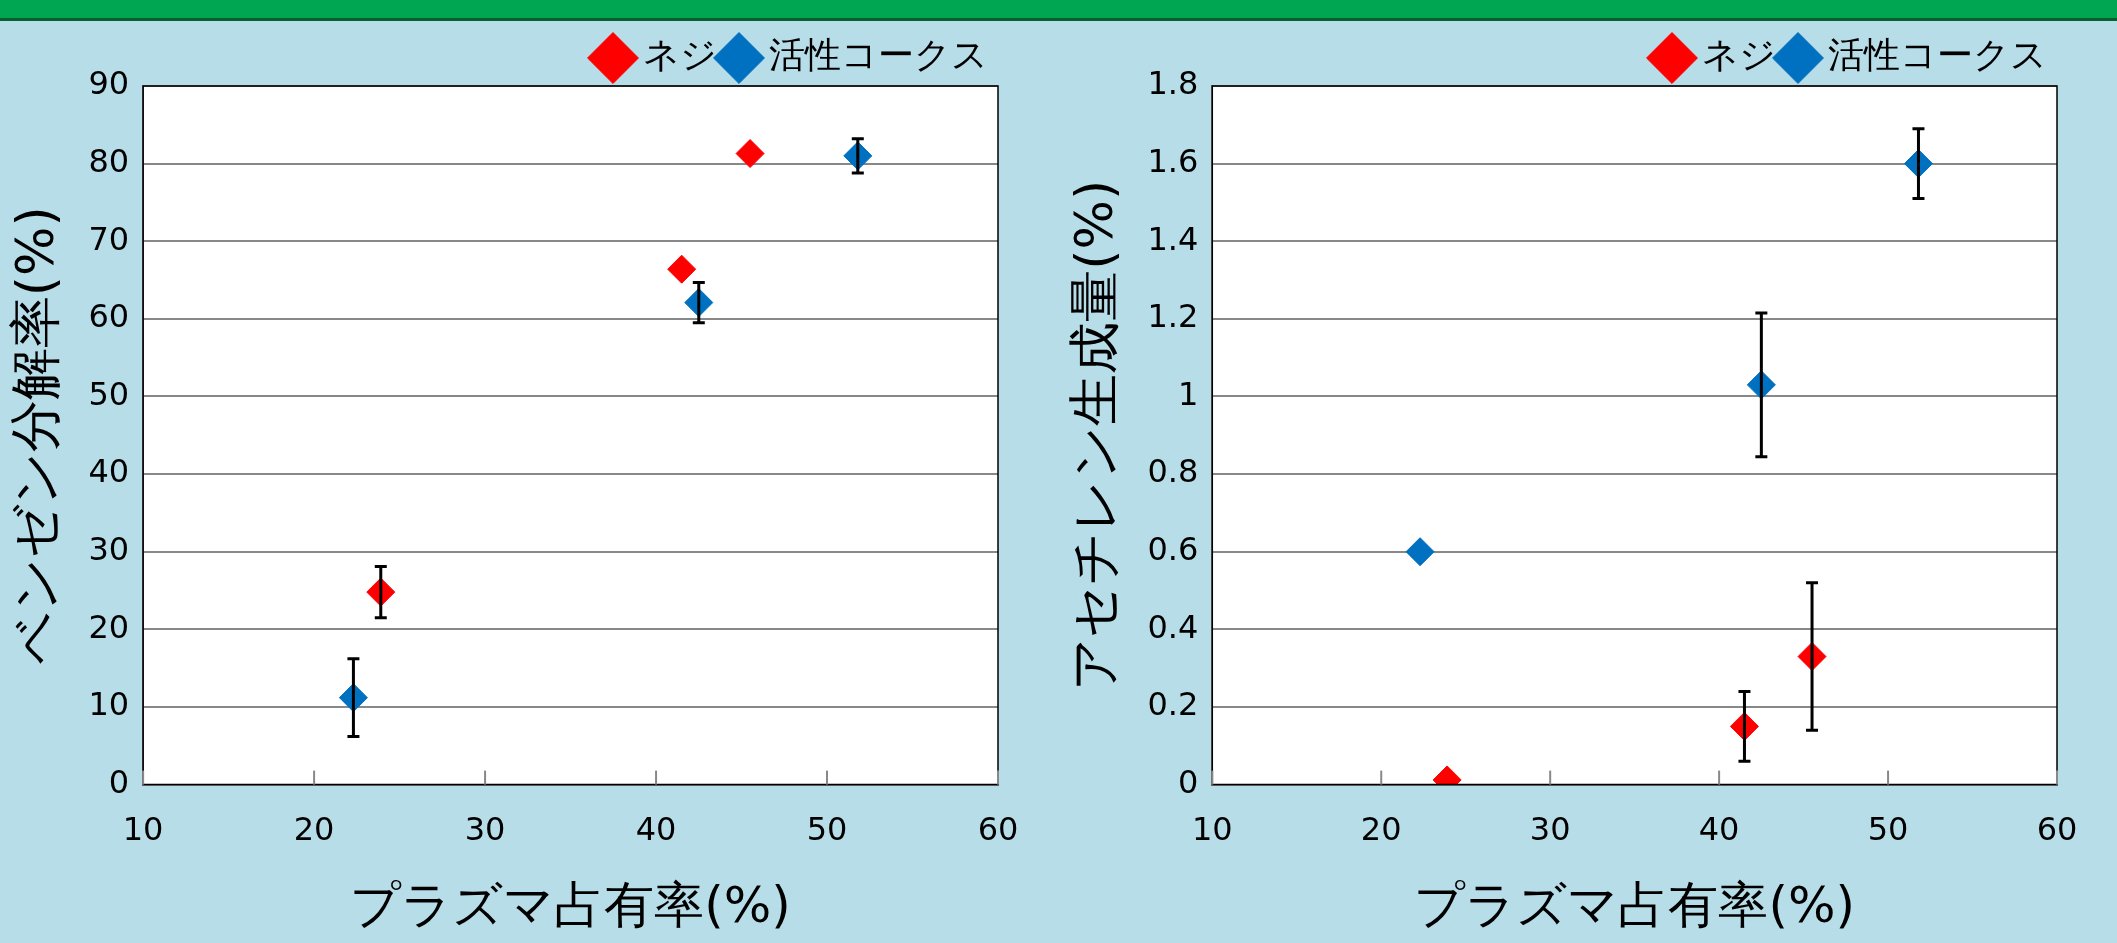 The height and width of the screenshot is (943, 2117). Describe the element at coordinates (1173, 238) in the screenshot. I see `y-tick-label: 1.4` at that location.